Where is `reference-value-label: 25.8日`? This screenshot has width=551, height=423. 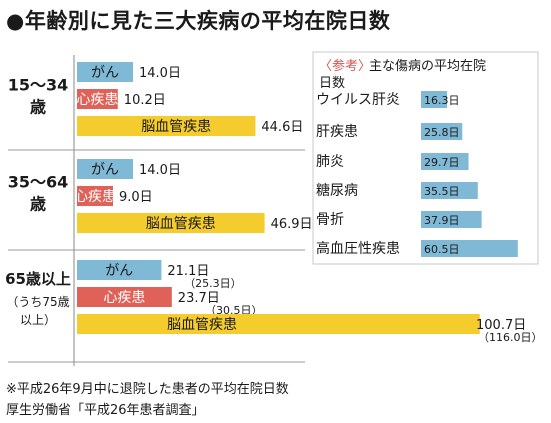 reference-value-label: 25.8日 is located at coordinates (442, 132).